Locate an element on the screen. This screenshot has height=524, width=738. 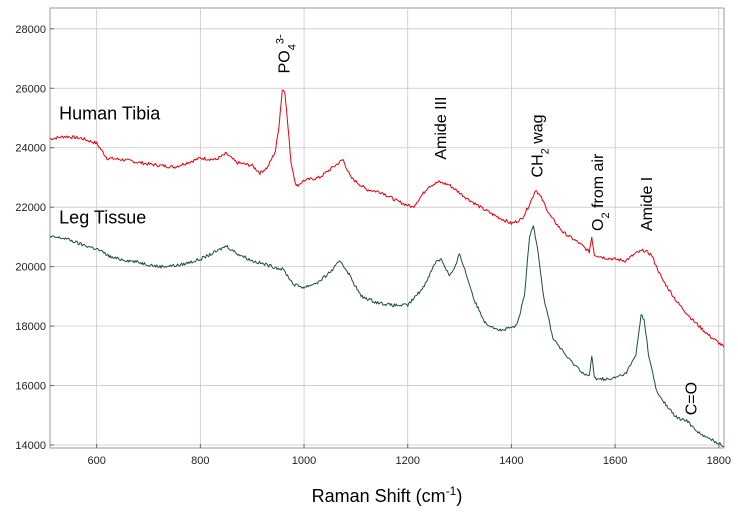
peak-annotation: CH2 wag is located at coordinates (540, 145).